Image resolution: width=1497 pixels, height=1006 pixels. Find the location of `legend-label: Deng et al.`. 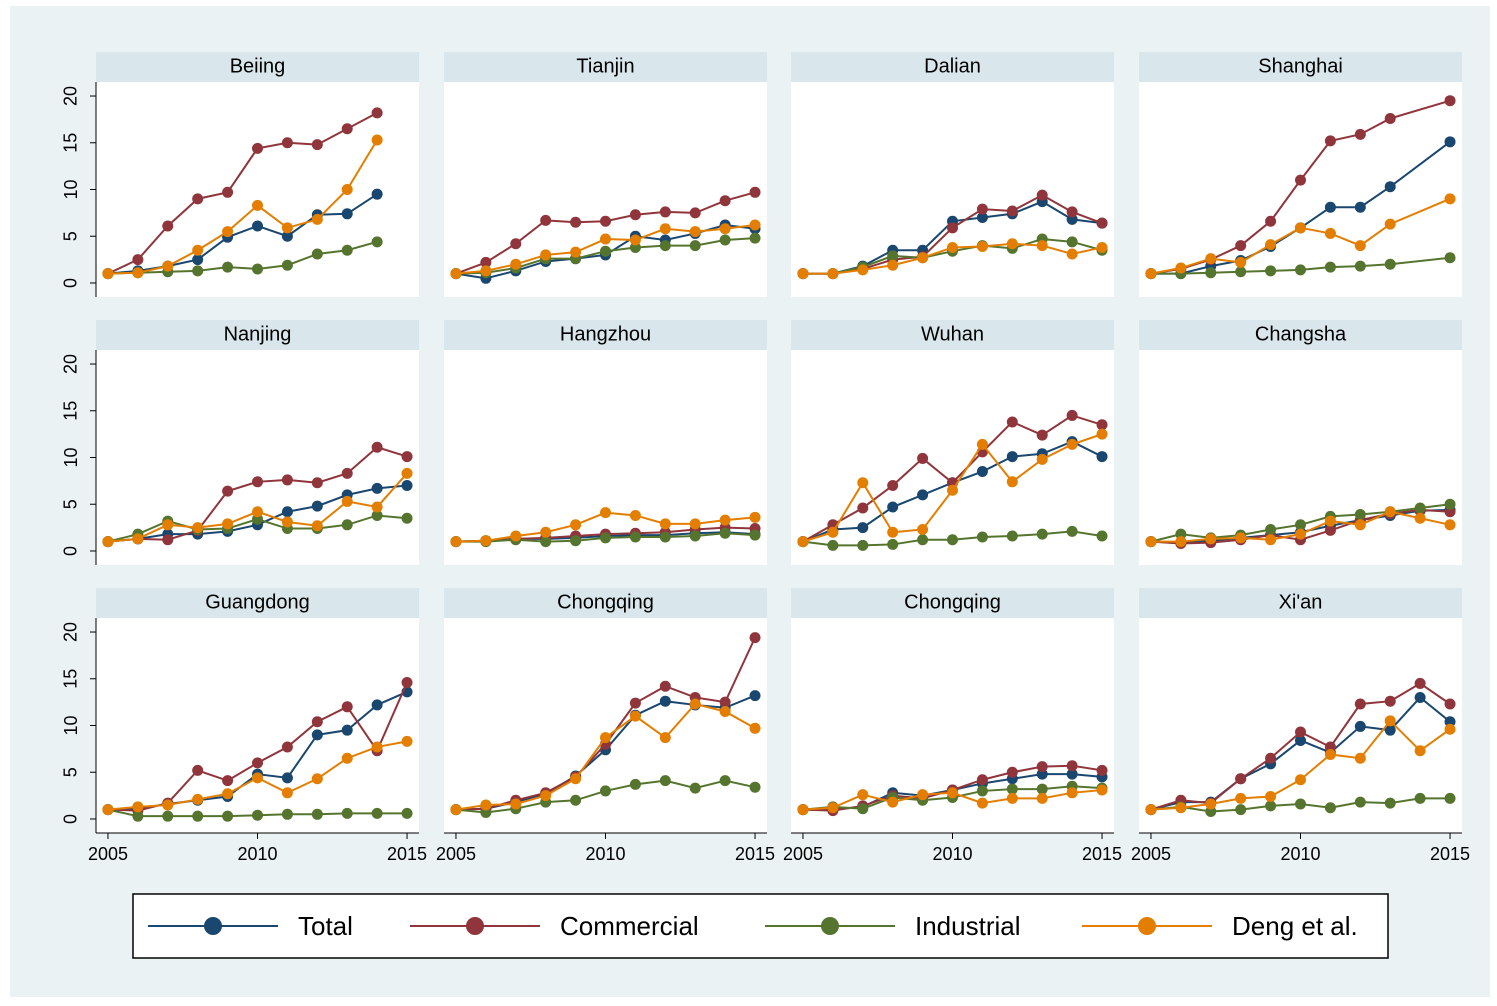

legend-label: Deng et al. is located at coordinates (1295, 926).